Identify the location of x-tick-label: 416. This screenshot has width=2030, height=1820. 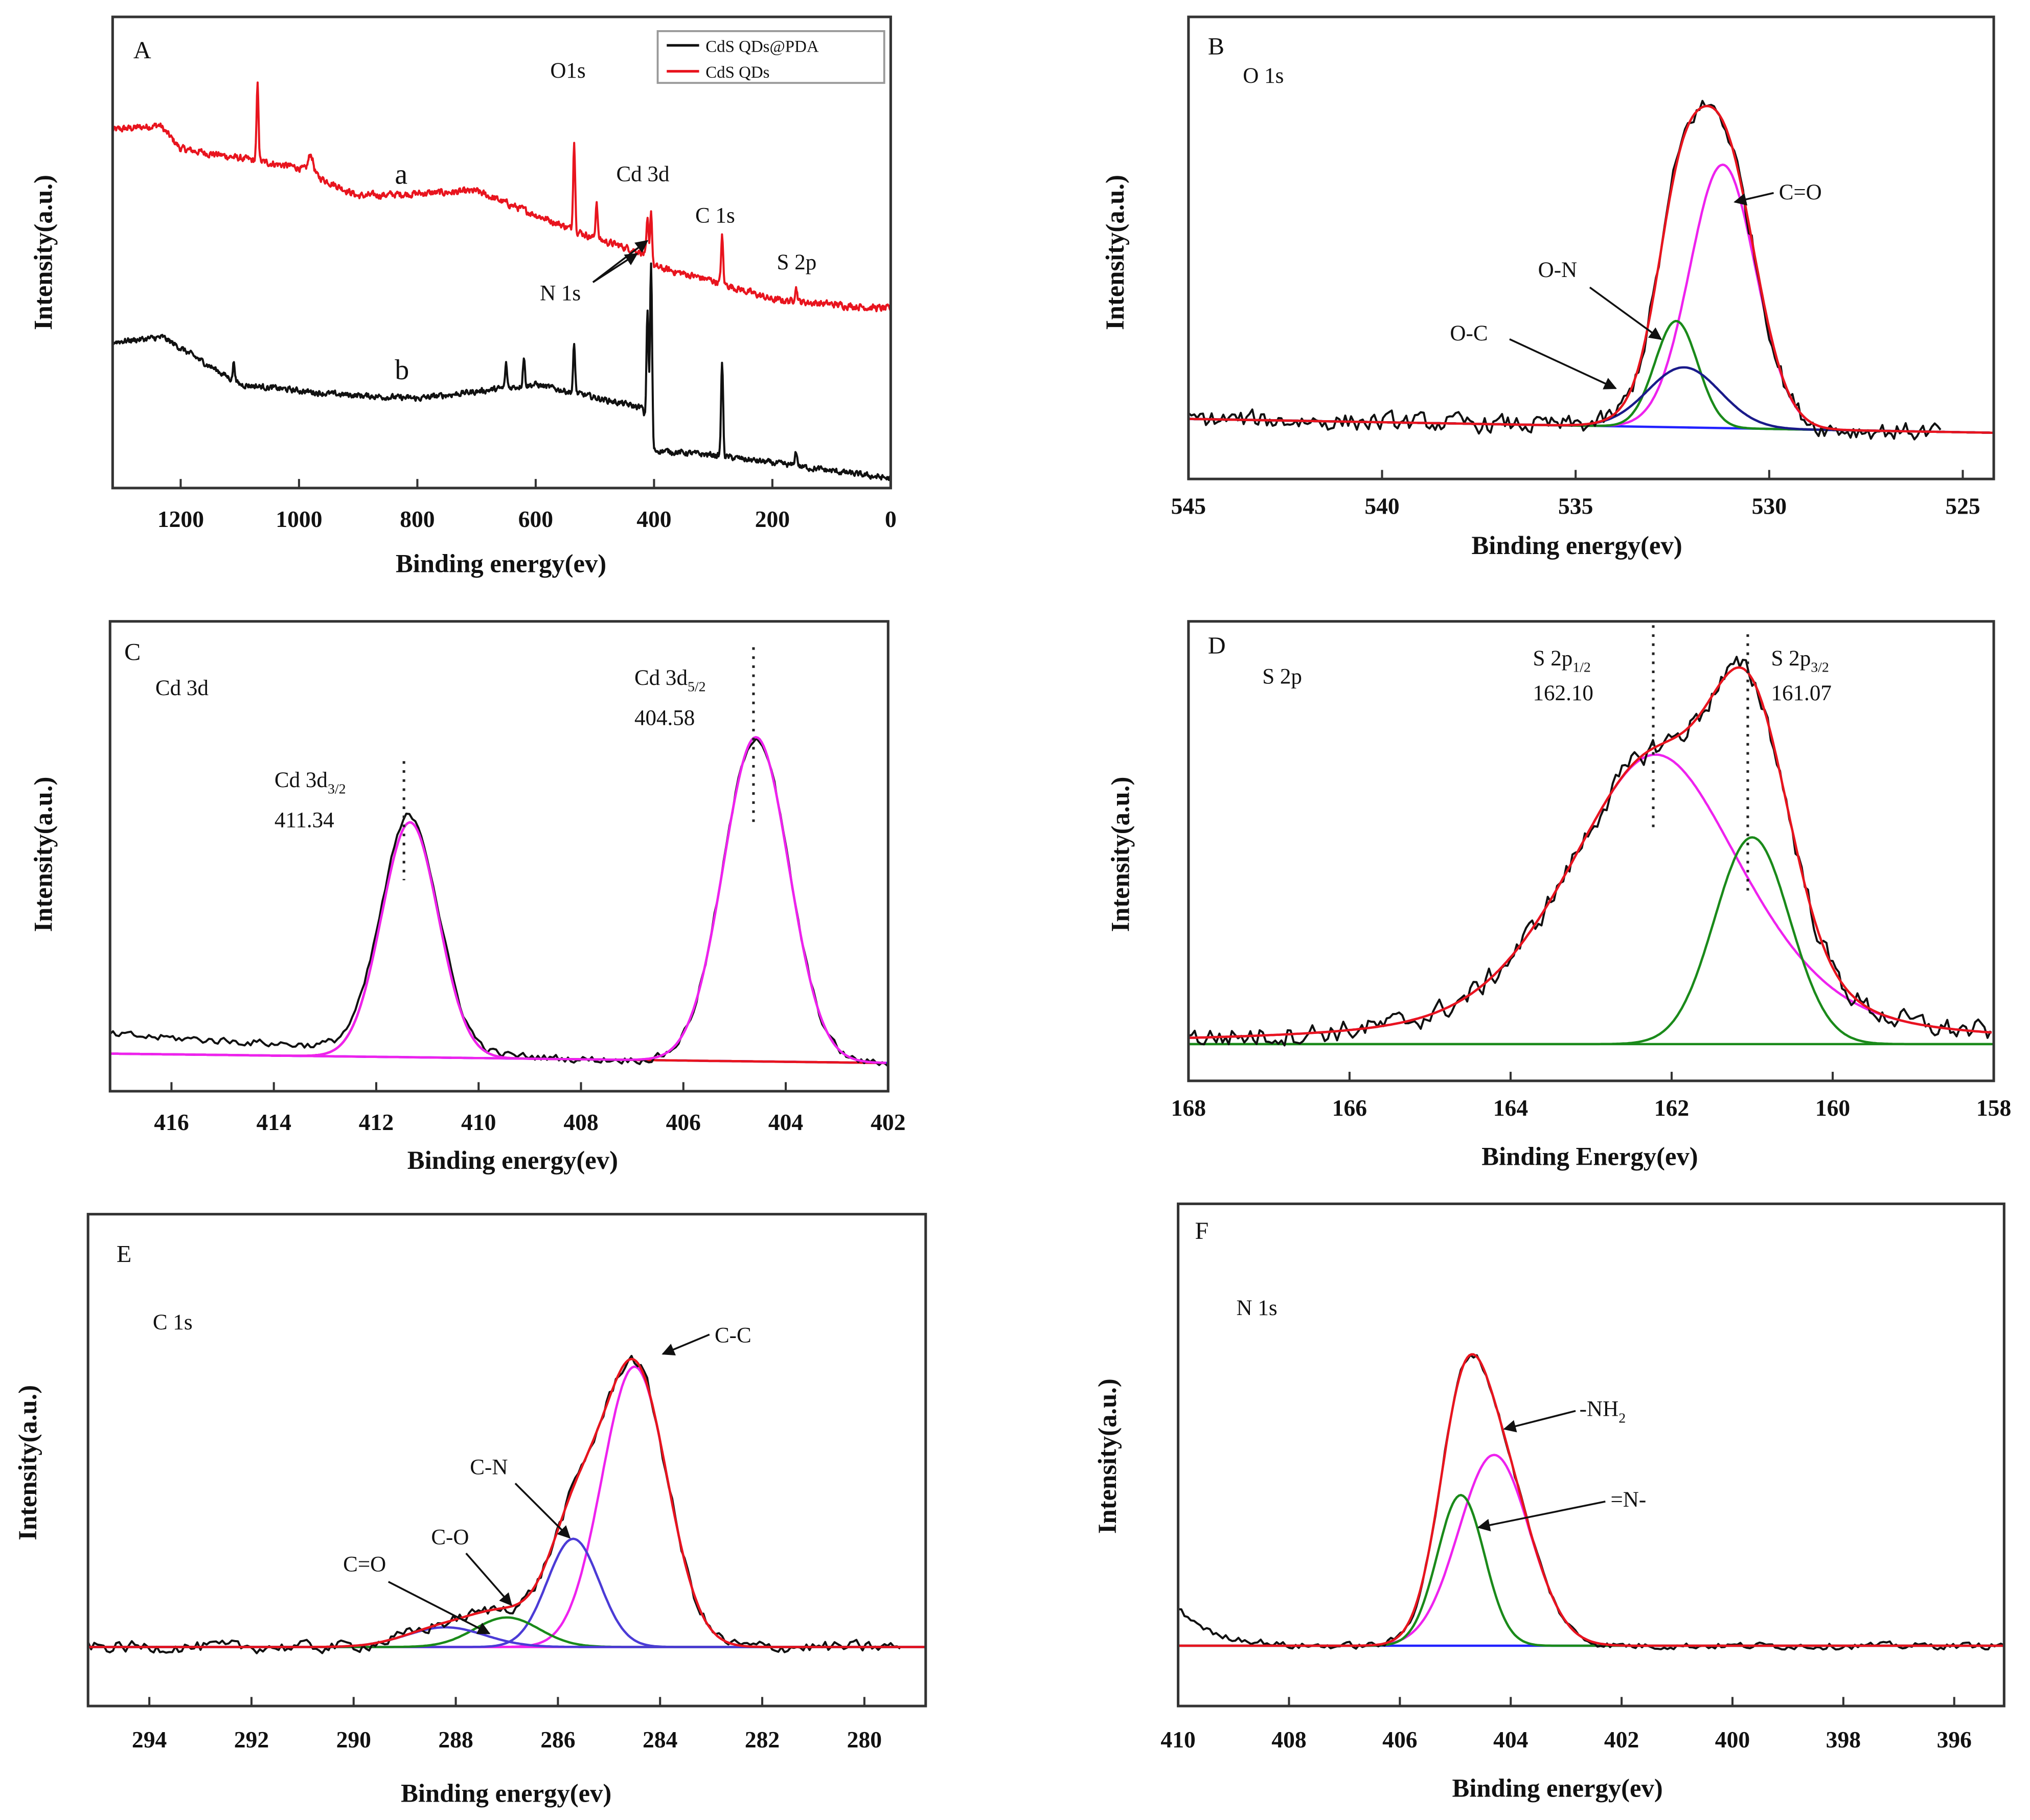
(171, 1122).